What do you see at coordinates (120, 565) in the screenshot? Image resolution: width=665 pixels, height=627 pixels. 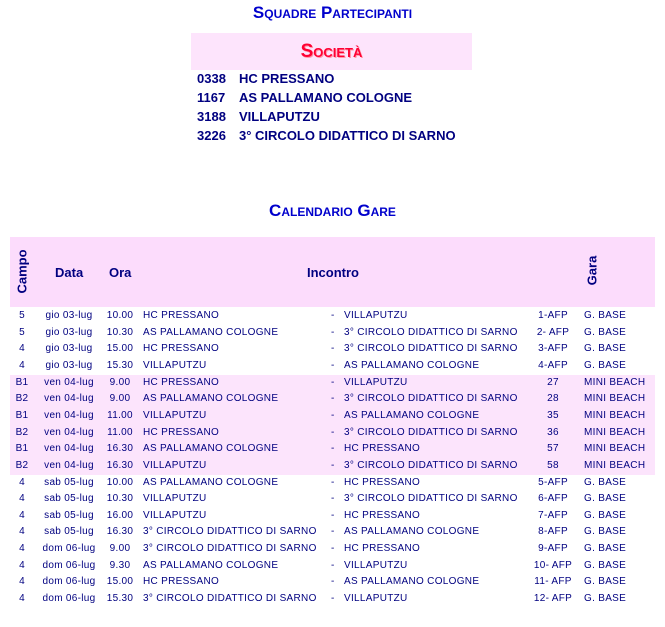 I see `cell-ora: 9.30` at bounding box center [120, 565].